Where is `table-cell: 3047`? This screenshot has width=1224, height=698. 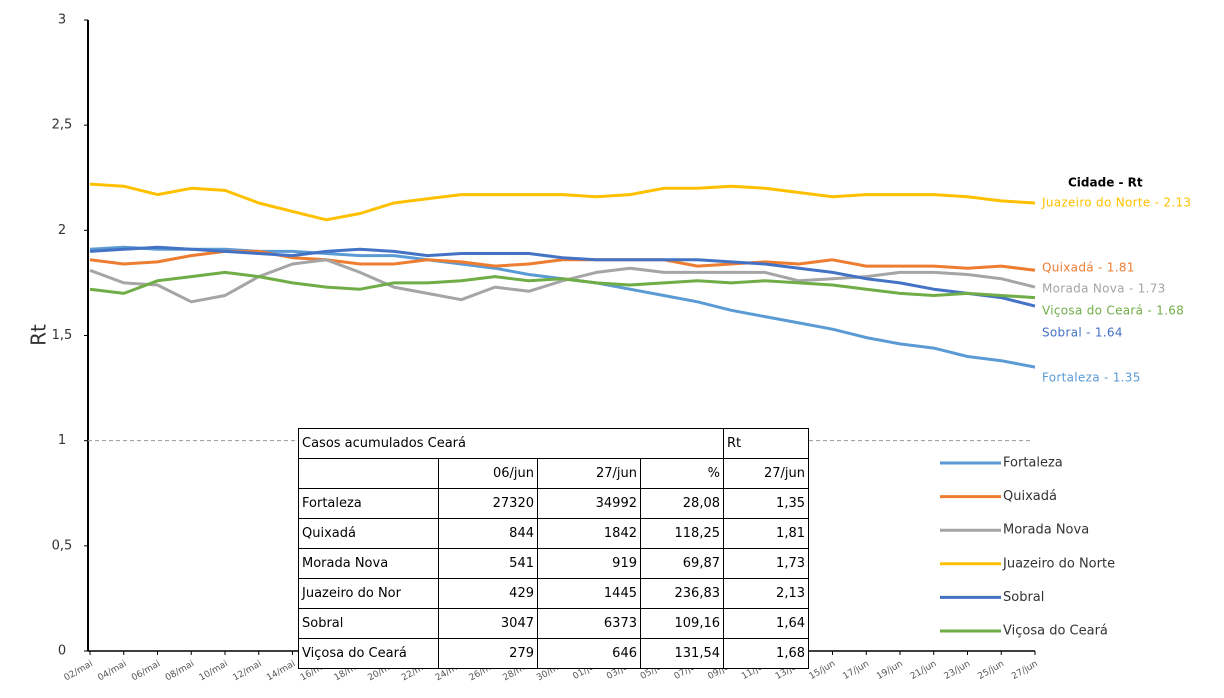 table-cell: 3047 is located at coordinates (488, 623).